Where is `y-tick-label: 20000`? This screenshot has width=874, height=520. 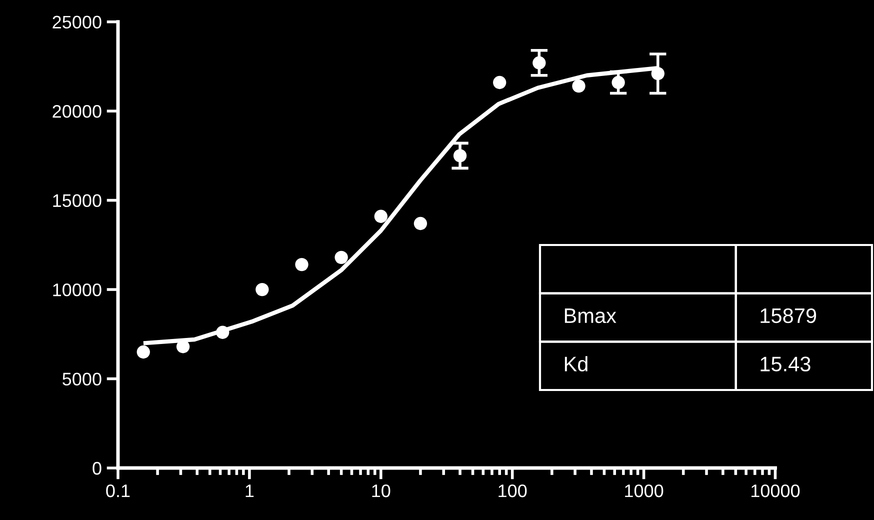 y-tick-label: 20000 is located at coordinates (77, 111).